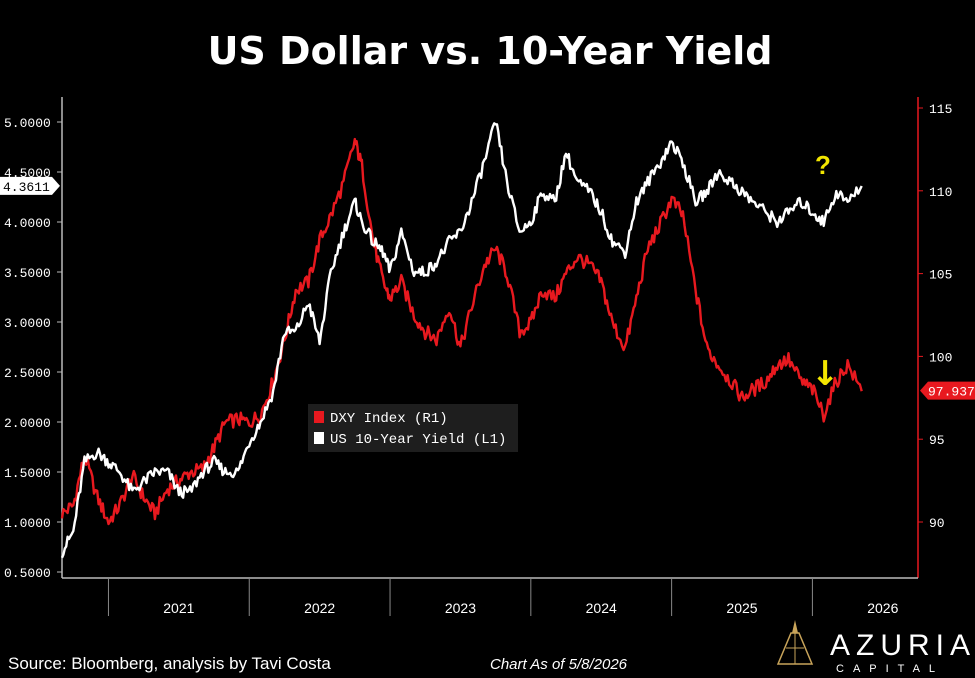 Image resolution: width=975 pixels, height=678 pixels. Describe the element at coordinates (601, 608) in the screenshot. I see `x-tick-label-2024: 2024` at that location.